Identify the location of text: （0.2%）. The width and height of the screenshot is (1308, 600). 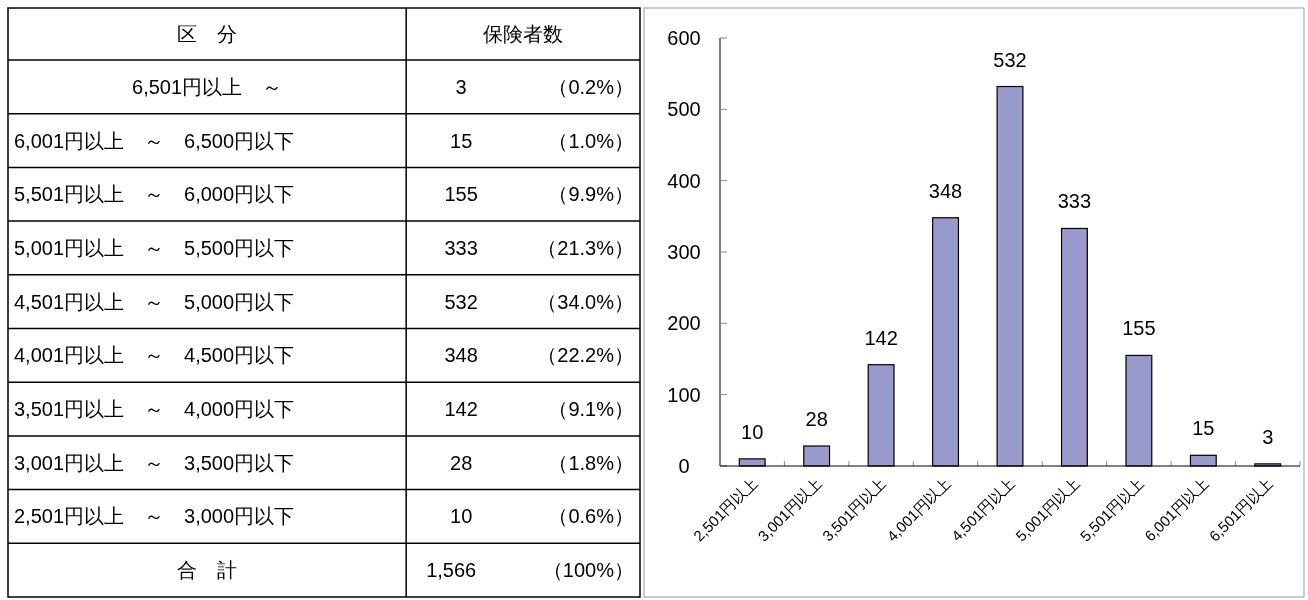
(591, 86).